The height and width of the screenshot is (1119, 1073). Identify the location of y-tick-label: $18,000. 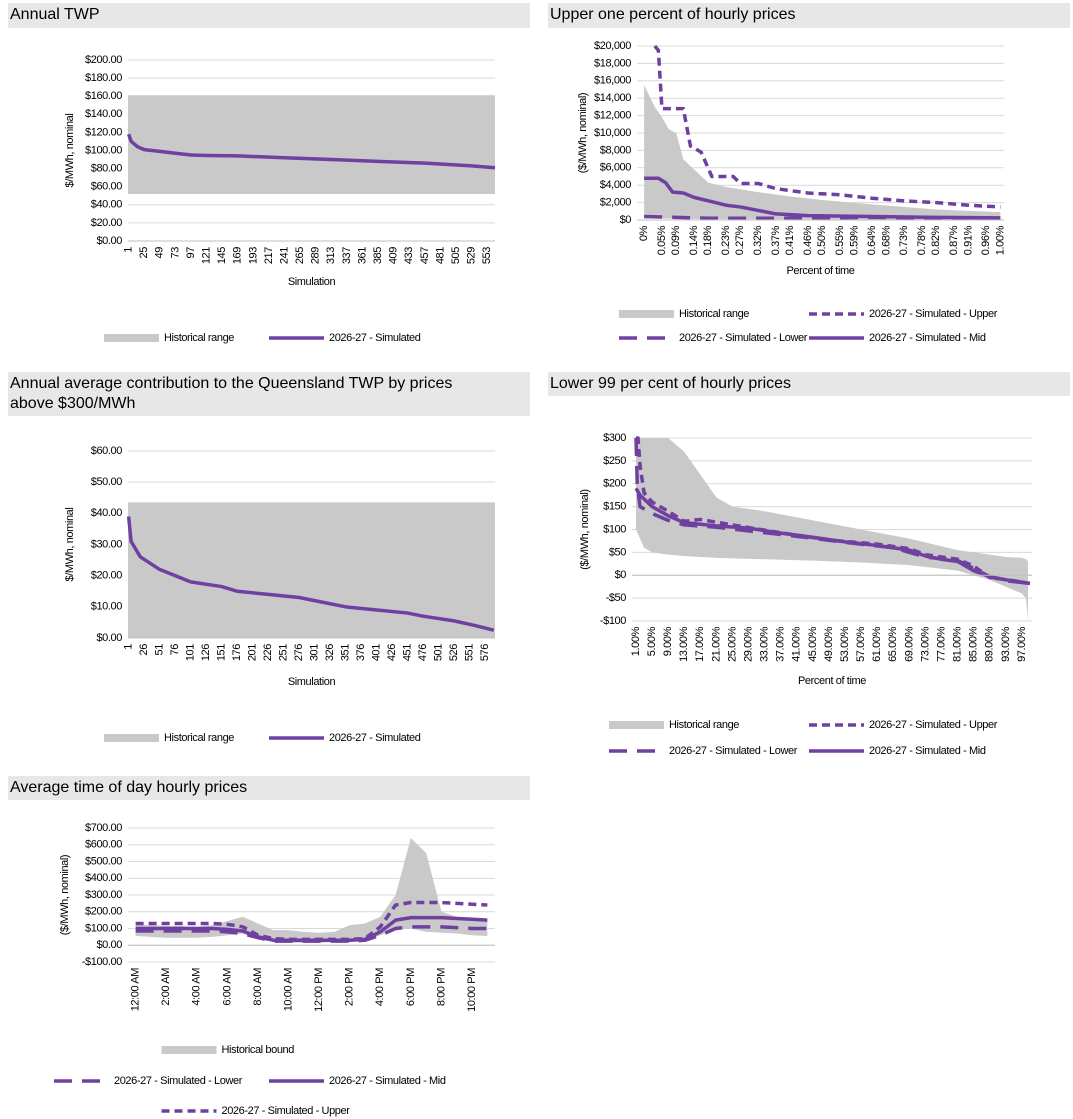
(612, 63).